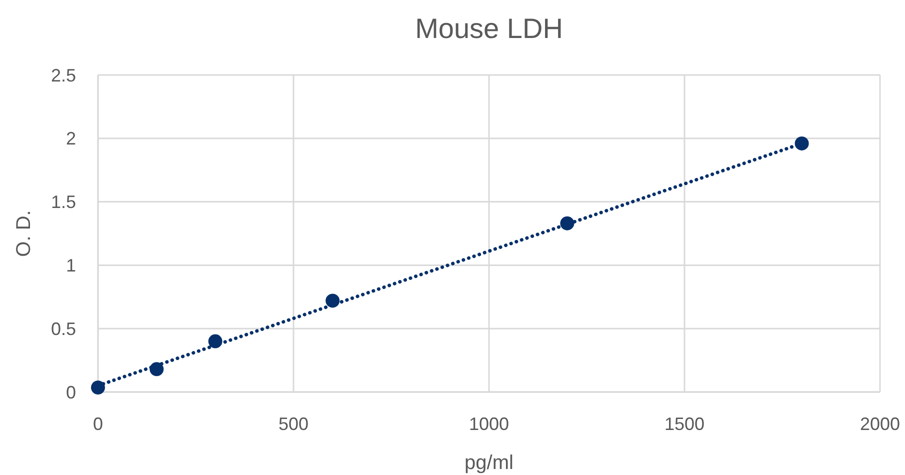 This screenshot has width=905, height=475. I want to click on y-tick-label: 2, so click(71, 138).